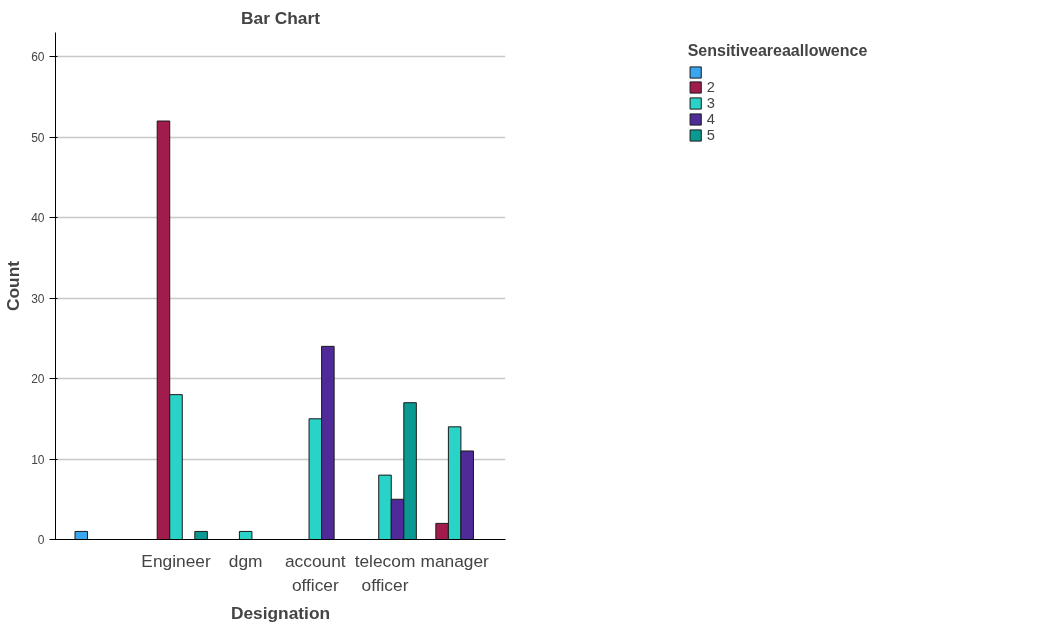  I want to click on x-tick-label: telecom officer, so click(385, 572).